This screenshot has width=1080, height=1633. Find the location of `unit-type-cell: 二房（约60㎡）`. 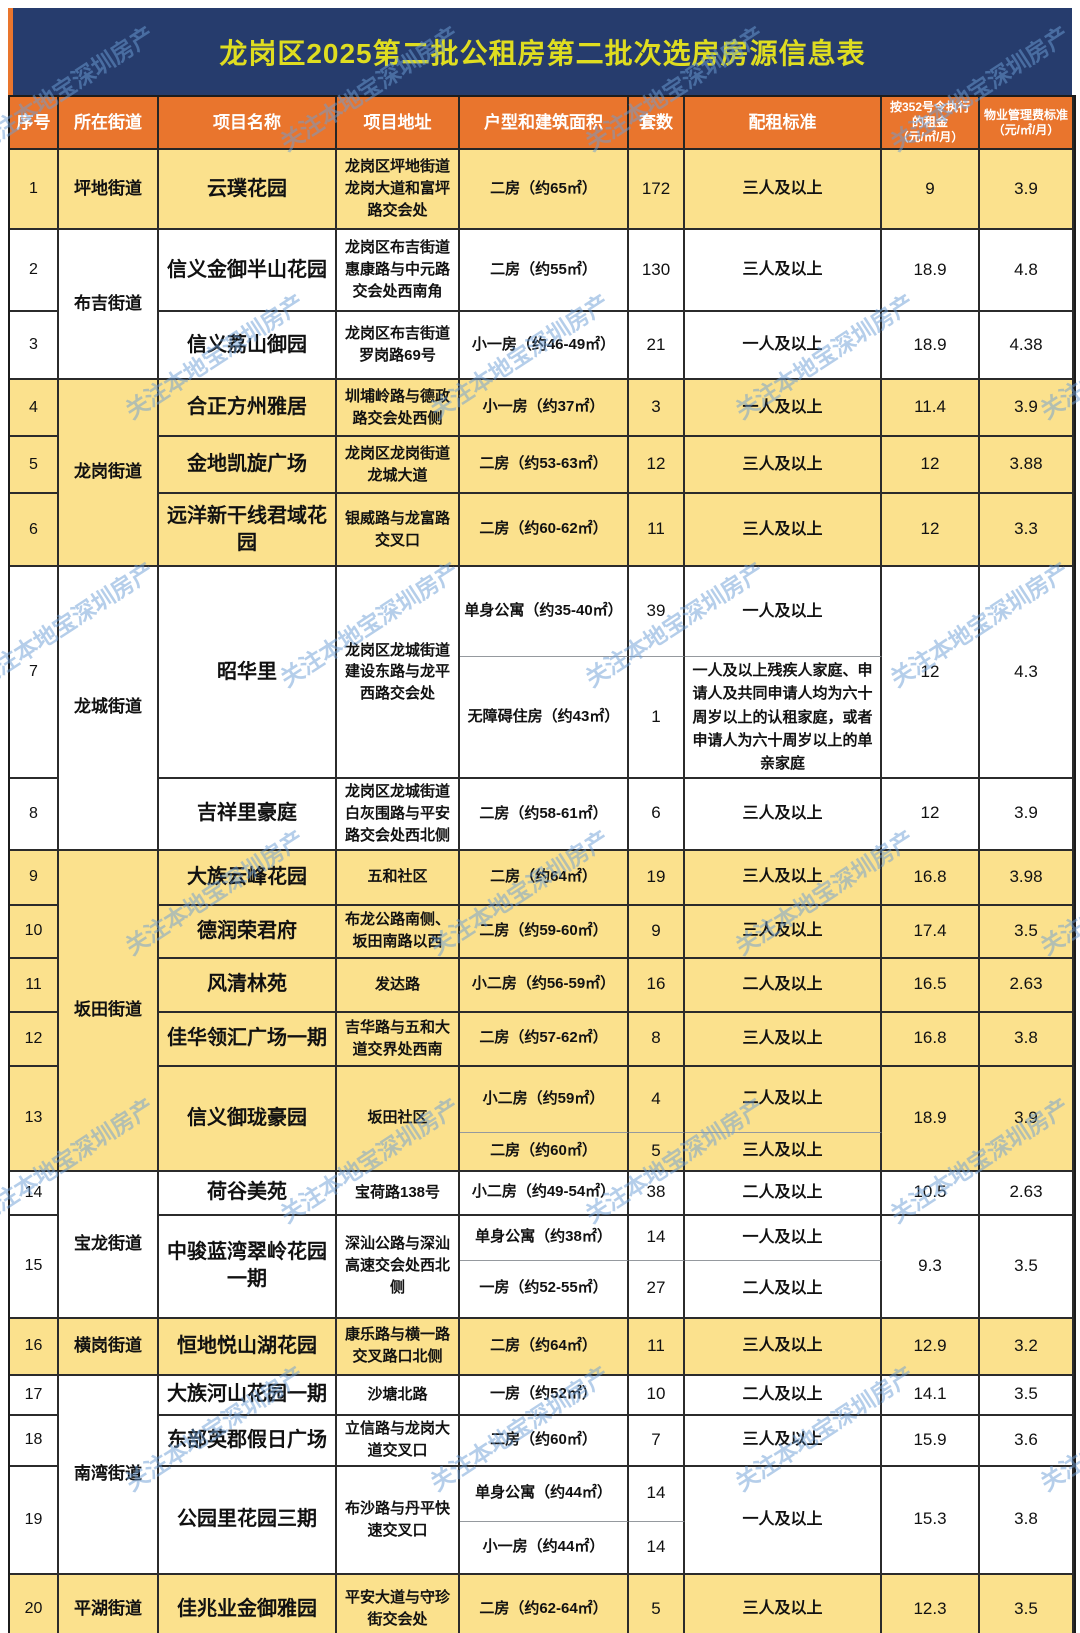

unit-type-cell: 二房（约60㎡） is located at coordinates (544, 1441).